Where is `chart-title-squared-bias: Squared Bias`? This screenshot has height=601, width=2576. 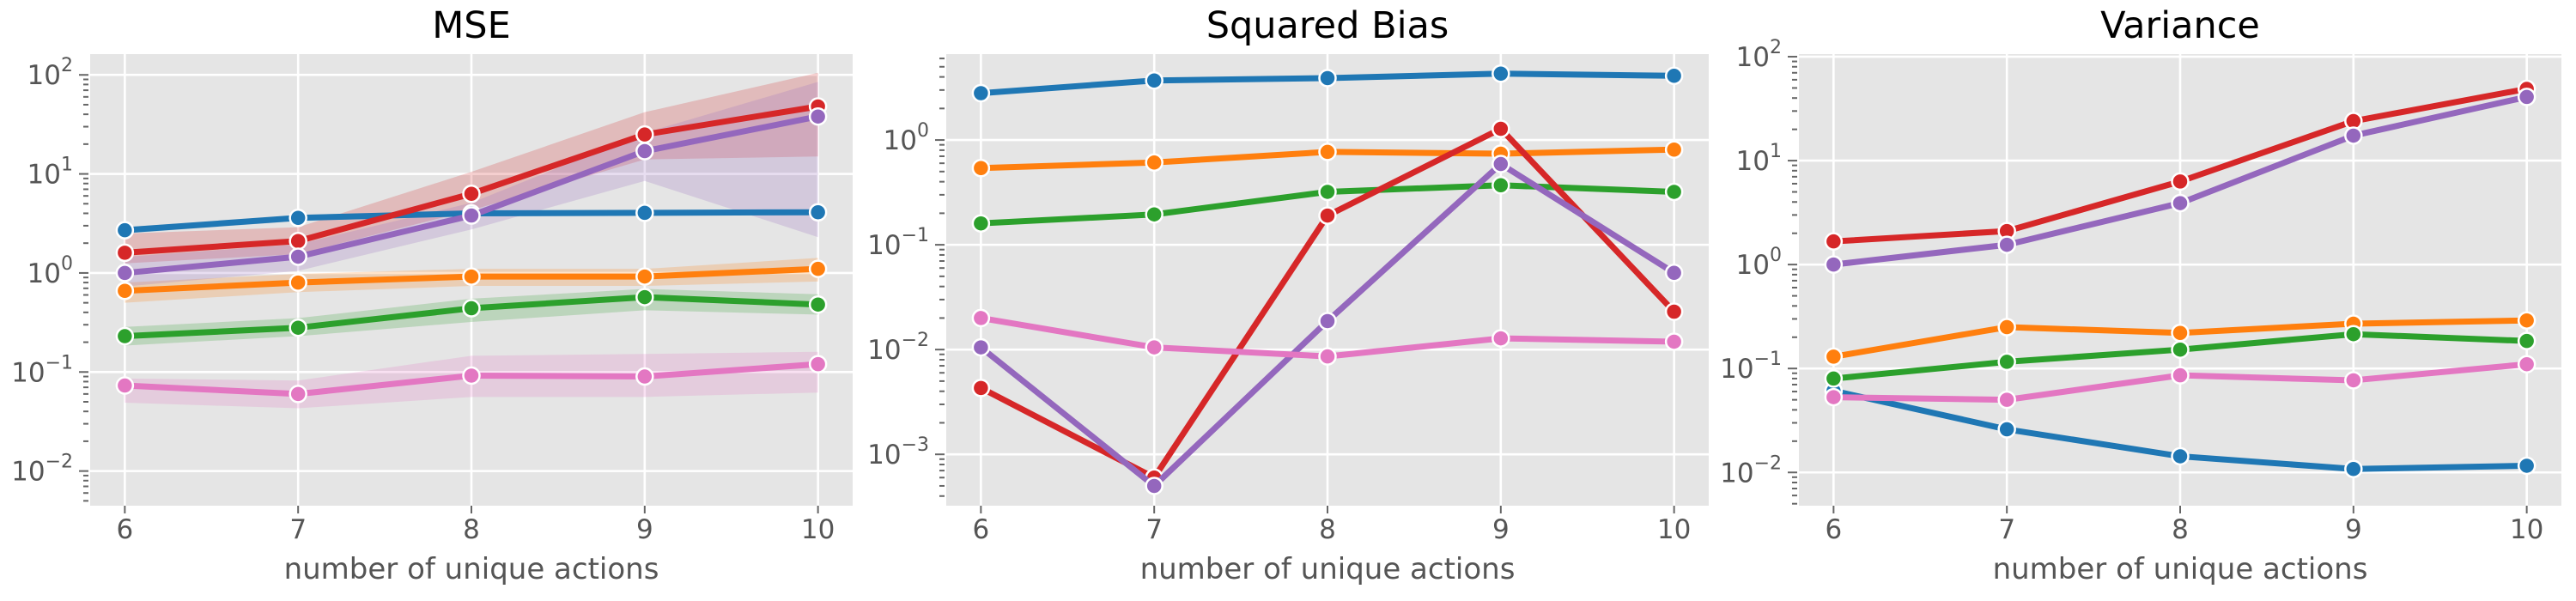 chart-title-squared-bias: Squared Bias is located at coordinates (1327, 25).